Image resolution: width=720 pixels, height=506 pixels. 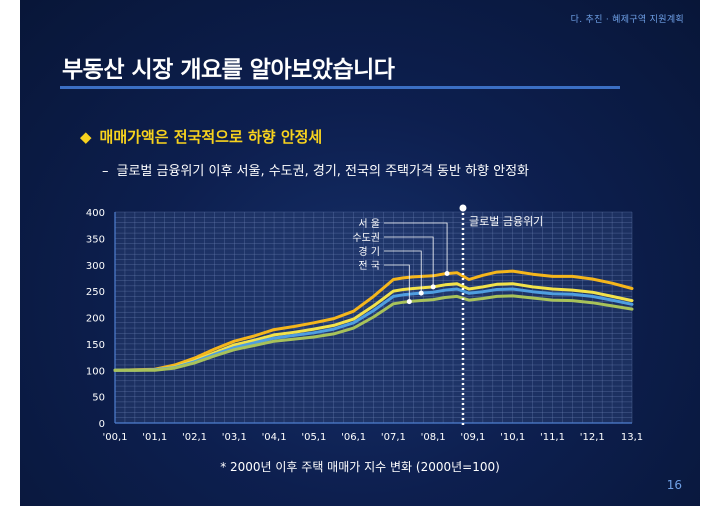 What do you see at coordinates (95, 213) in the screenshot?
I see `y-tick-label: 400` at bounding box center [95, 213].